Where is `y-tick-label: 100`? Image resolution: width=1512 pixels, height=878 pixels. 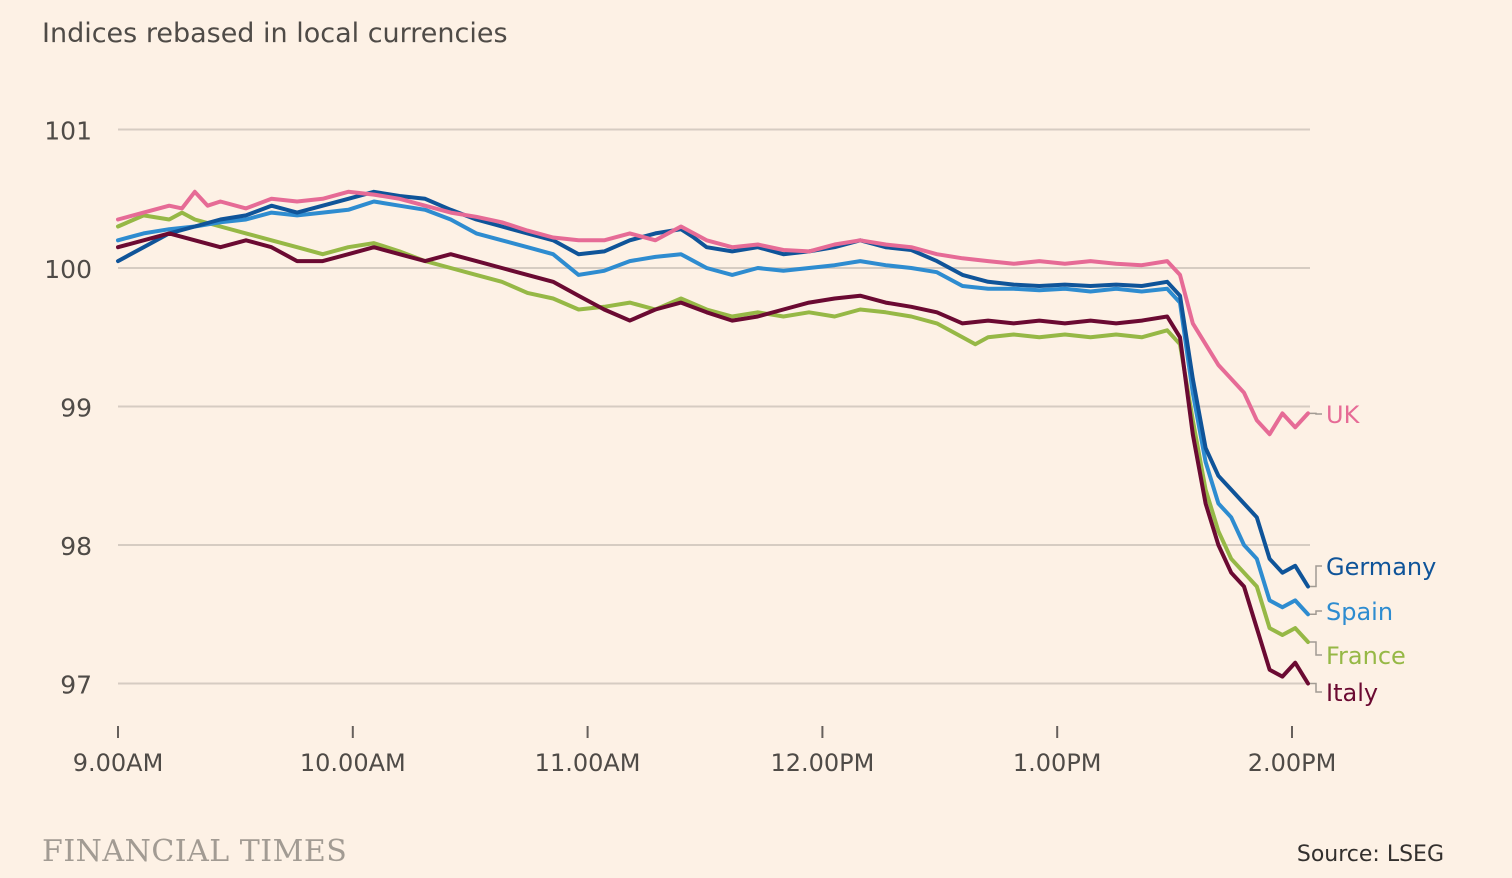 y-tick-label: 100 is located at coordinates (68, 269).